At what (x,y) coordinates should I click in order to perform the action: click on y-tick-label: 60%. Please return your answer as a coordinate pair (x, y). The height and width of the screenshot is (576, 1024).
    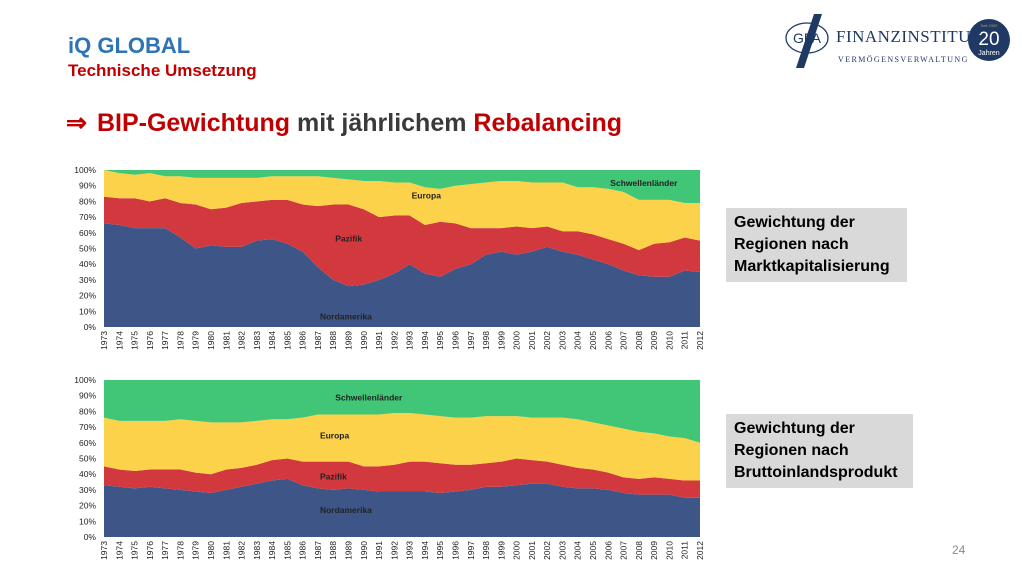
    Looking at the image, I should click on (87, 443).